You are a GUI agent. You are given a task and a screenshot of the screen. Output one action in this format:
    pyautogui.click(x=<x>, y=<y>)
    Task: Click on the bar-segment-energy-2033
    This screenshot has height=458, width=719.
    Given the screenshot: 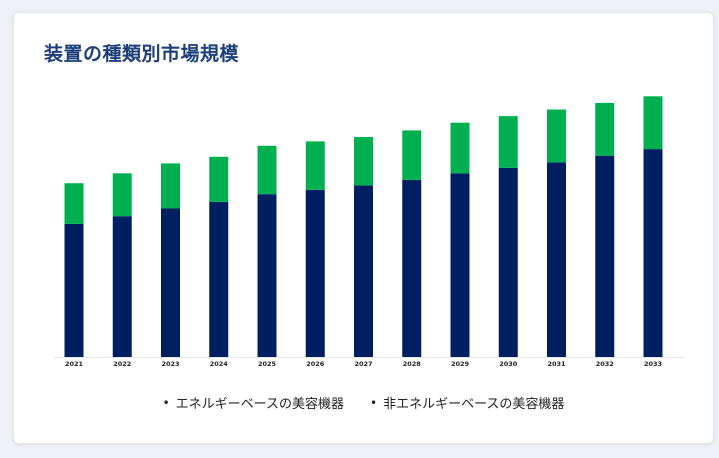 What is the action you would take?
    pyautogui.click(x=653, y=253)
    